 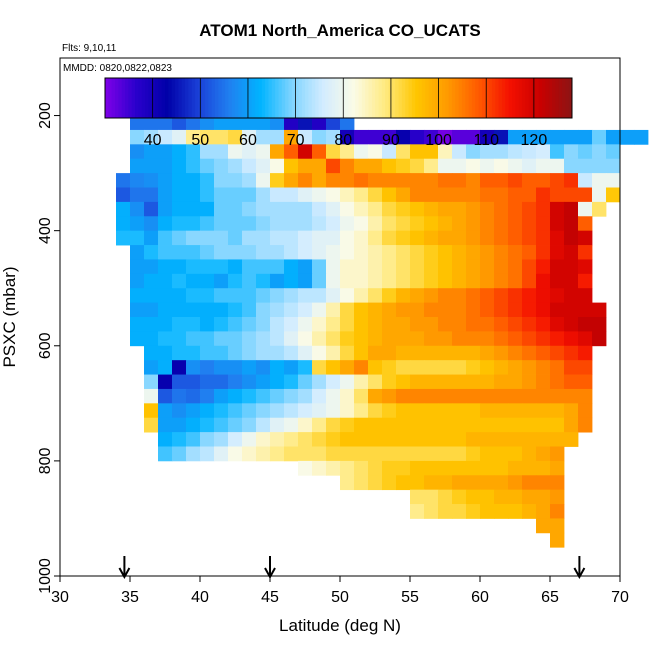 What do you see at coordinates (550, 597) in the screenshot?
I see `x-tick-label: 65` at bounding box center [550, 597].